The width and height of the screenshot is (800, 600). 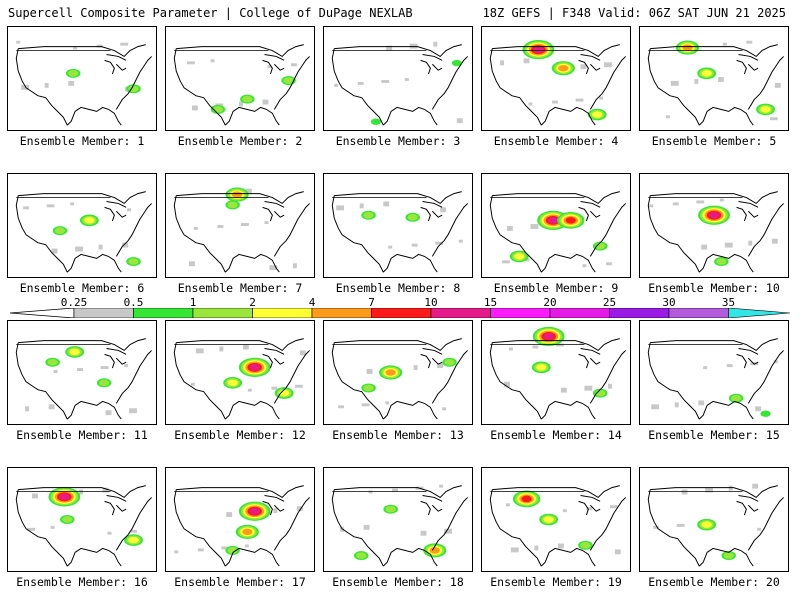 I want to click on ensemble-member-label: Ensemble Member: 20, so click(x=714, y=582).